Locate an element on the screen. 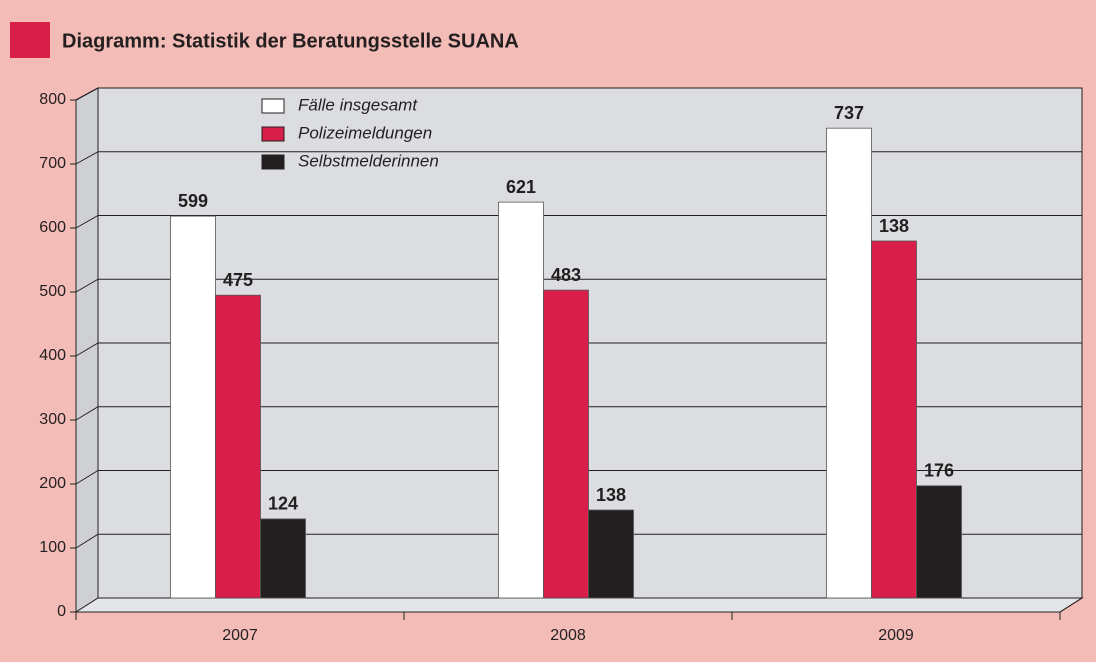  y-tick-label: 100 is located at coordinates (52, 547).